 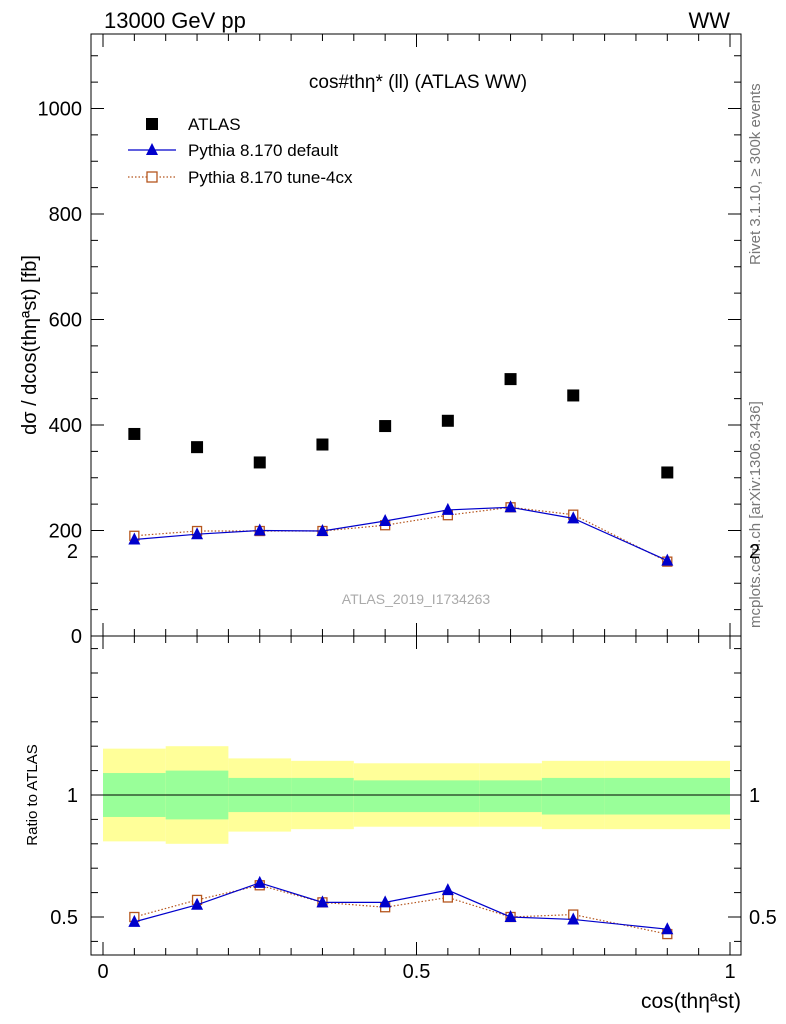 I want to click on y-tick-label: 400, so click(x=65, y=426).